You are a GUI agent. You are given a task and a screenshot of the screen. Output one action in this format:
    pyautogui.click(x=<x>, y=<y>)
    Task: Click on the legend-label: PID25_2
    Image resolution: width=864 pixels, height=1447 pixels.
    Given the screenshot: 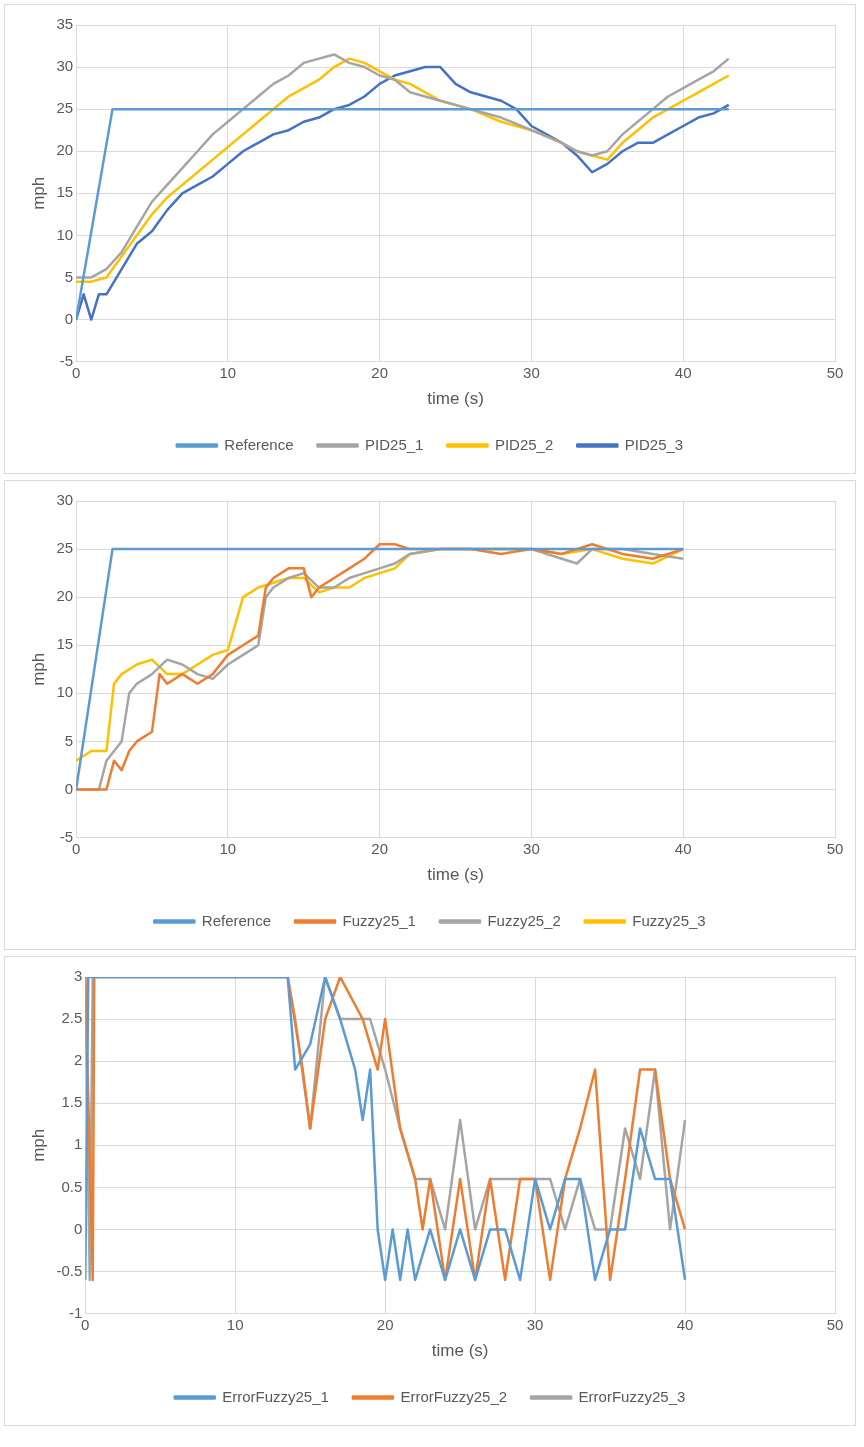 What is the action you would take?
    pyautogui.click(x=524, y=444)
    